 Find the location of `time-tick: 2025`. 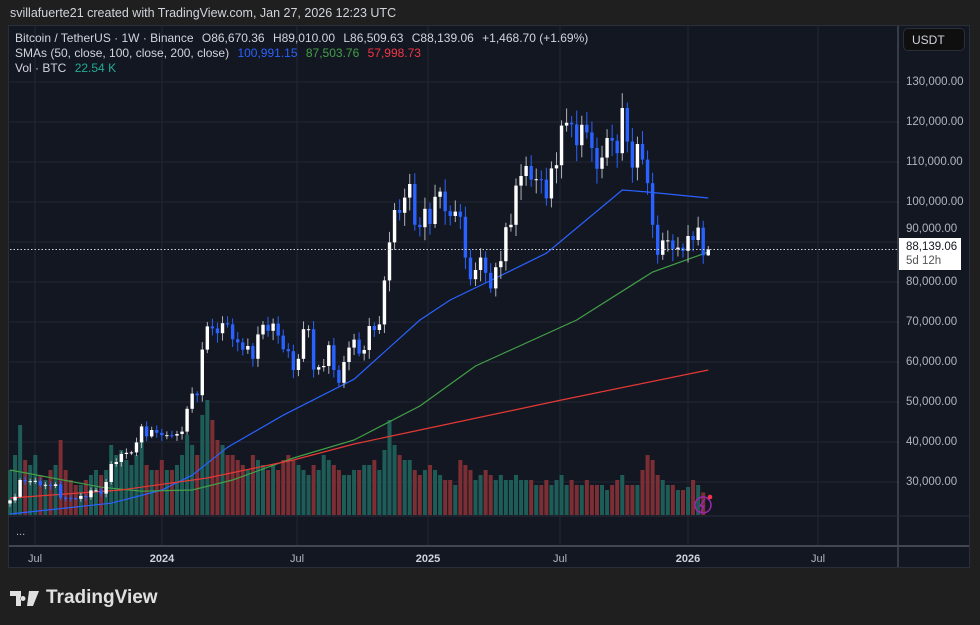

time-tick: 2025 is located at coordinates (428, 559).